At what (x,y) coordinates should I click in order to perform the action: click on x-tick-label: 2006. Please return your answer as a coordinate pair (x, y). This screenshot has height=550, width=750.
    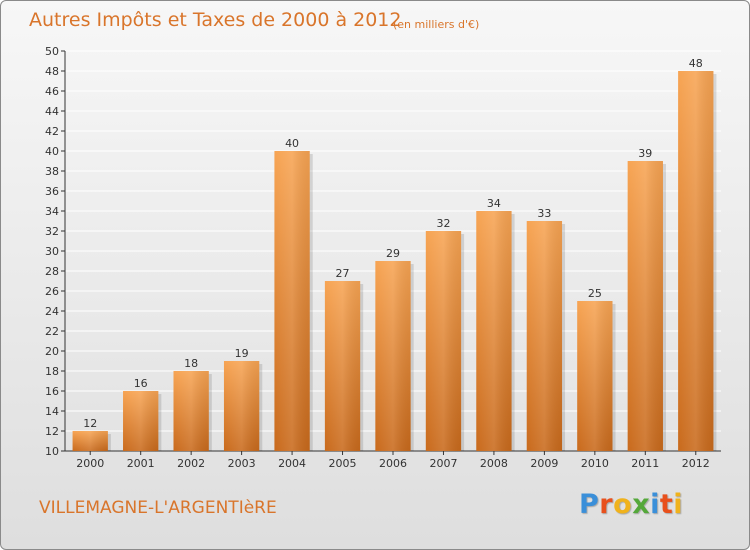
    Looking at the image, I should click on (393, 463).